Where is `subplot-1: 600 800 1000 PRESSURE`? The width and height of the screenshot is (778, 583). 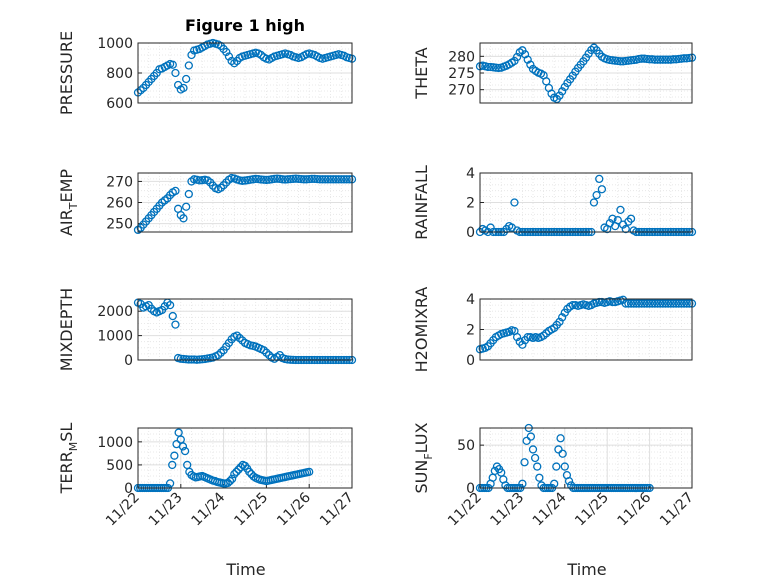
subplot-1: 600 800 1000 PRESSURE is located at coordinates (207, 73).